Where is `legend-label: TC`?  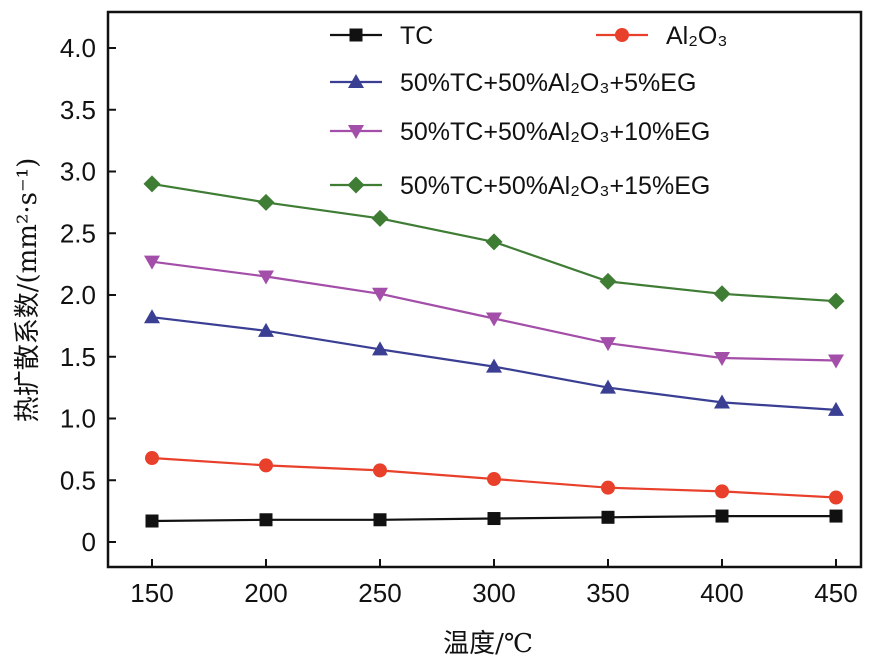 legend-label: TC is located at coordinates (416, 36).